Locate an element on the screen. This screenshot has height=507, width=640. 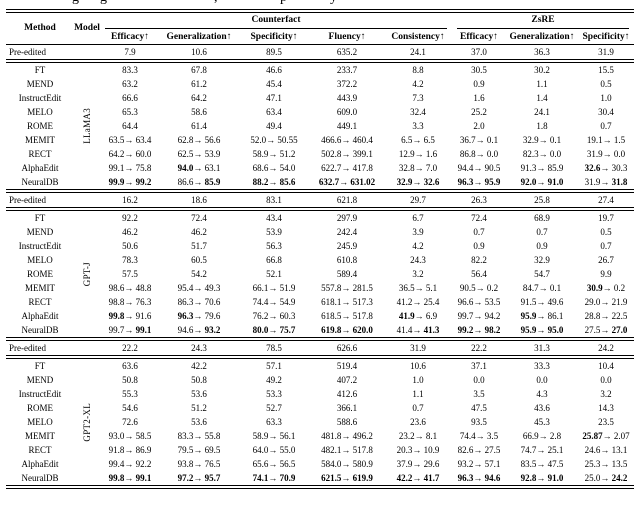
value-cell: 557.8→ 281.5 is located at coordinates (347, 287).